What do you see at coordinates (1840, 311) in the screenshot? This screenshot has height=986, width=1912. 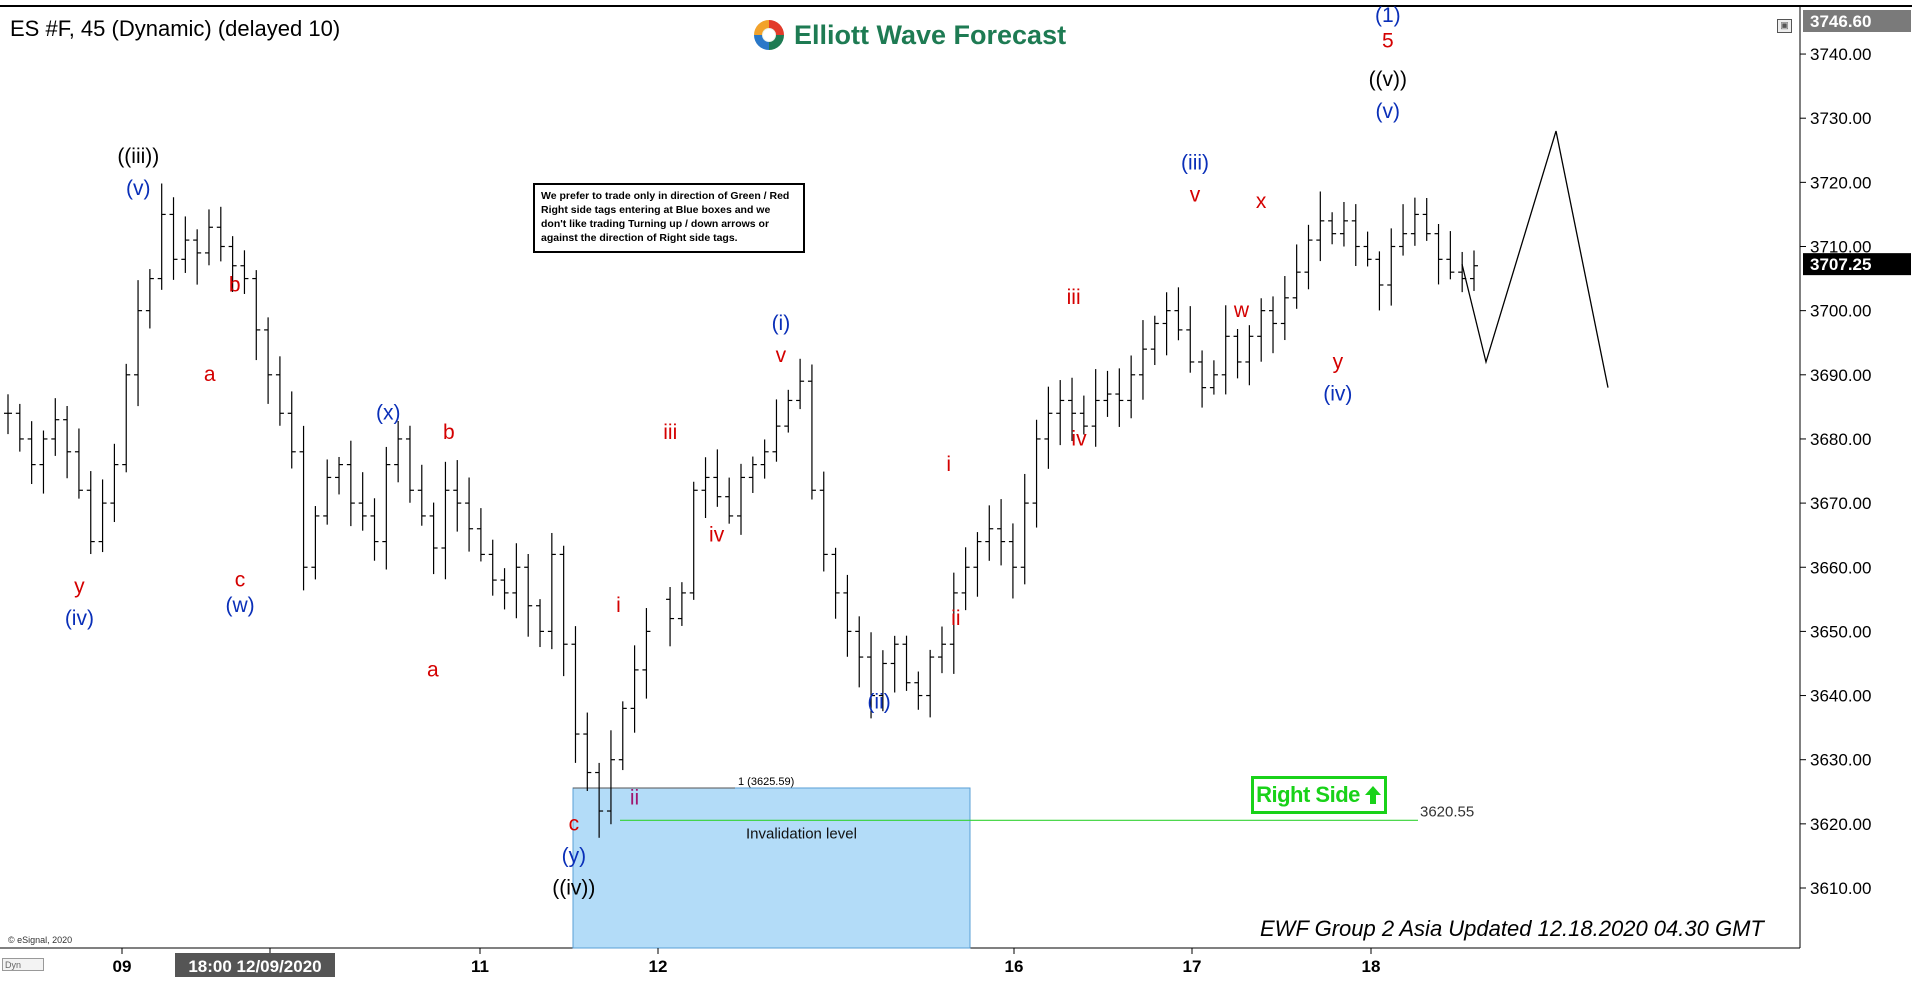 I see `y-tick-label: 3700.00` at bounding box center [1840, 311].